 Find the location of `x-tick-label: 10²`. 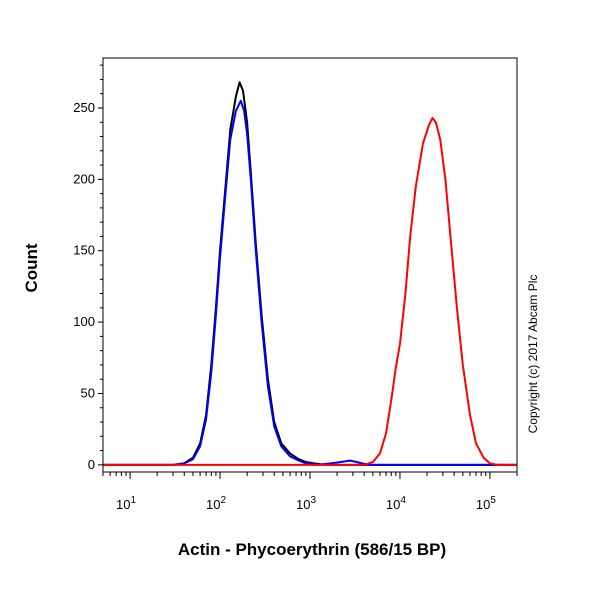

x-tick-label: 10² is located at coordinates (216, 503).